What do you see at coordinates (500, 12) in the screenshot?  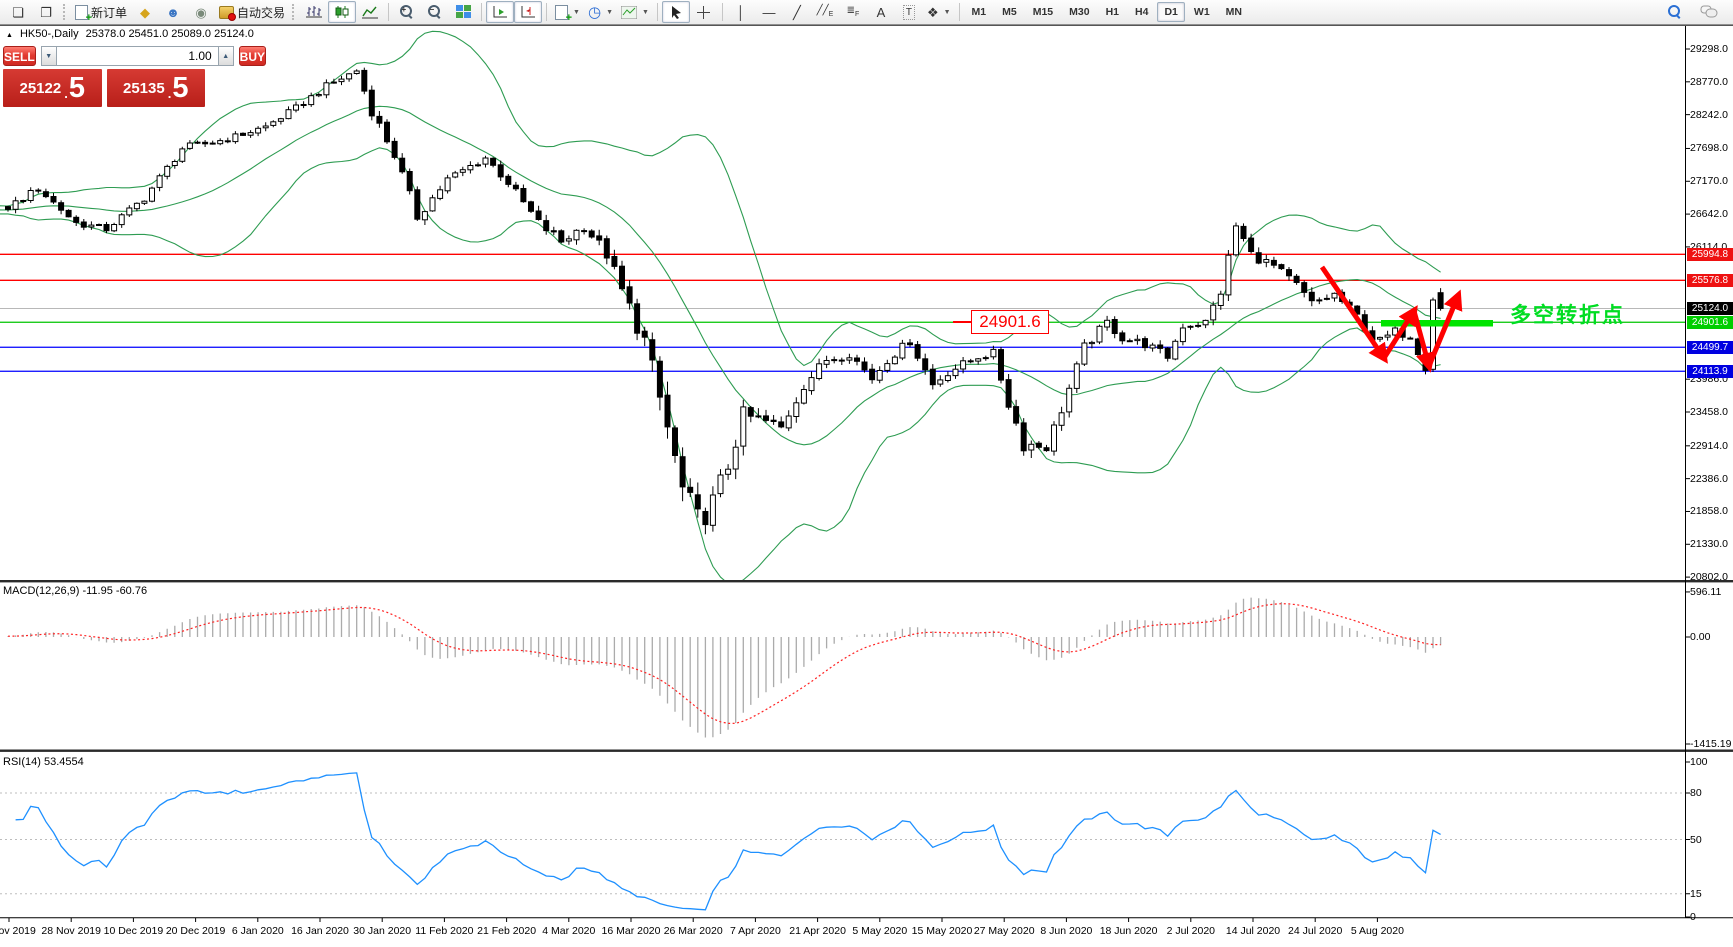 I see `autoscroll-button` at bounding box center [500, 12].